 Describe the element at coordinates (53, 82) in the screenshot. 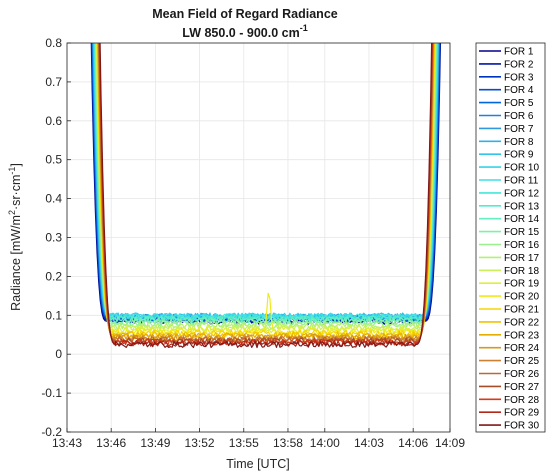

I see `y-tick-label: 0.7` at that location.